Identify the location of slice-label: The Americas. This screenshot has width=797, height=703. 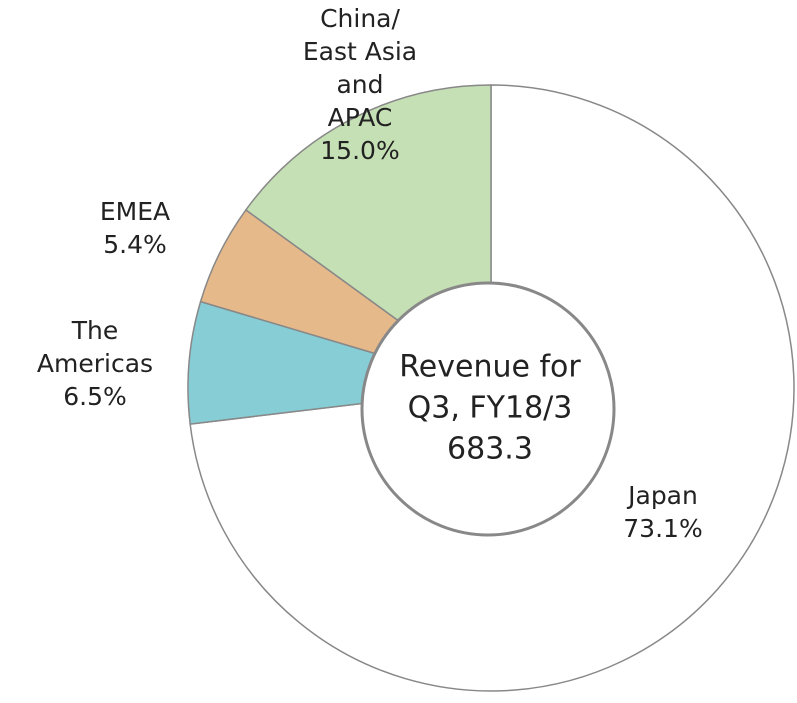
(95, 347).